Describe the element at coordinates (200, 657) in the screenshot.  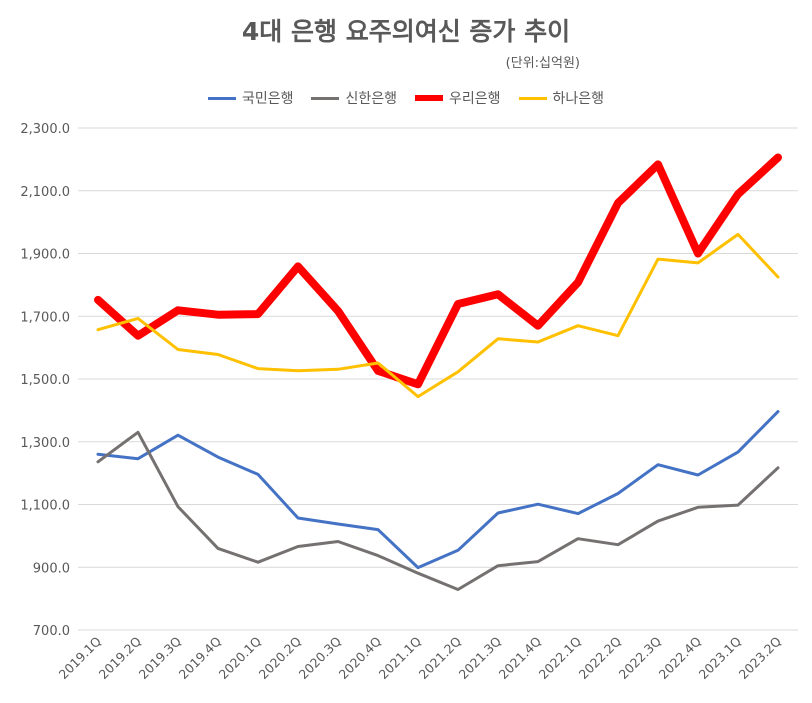
I see `x-tick-label: 2019.4Q` at that location.